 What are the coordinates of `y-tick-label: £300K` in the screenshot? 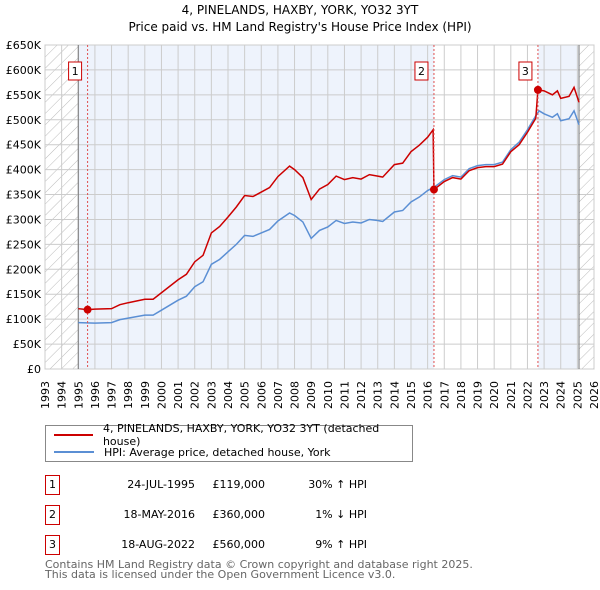 It's located at (24, 219).